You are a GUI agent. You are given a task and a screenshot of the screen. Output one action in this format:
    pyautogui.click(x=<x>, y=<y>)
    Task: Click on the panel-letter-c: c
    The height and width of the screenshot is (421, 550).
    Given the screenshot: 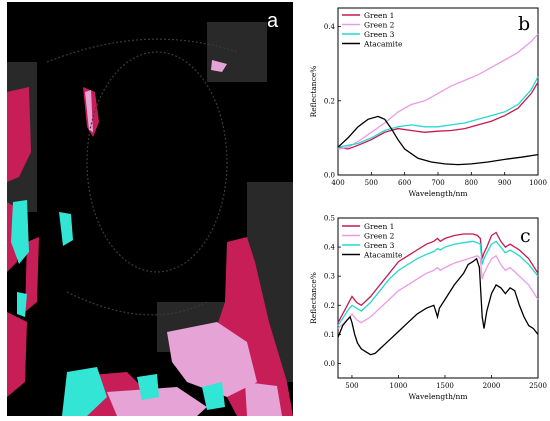 What is the action you would take?
    pyautogui.click(x=525, y=236)
    